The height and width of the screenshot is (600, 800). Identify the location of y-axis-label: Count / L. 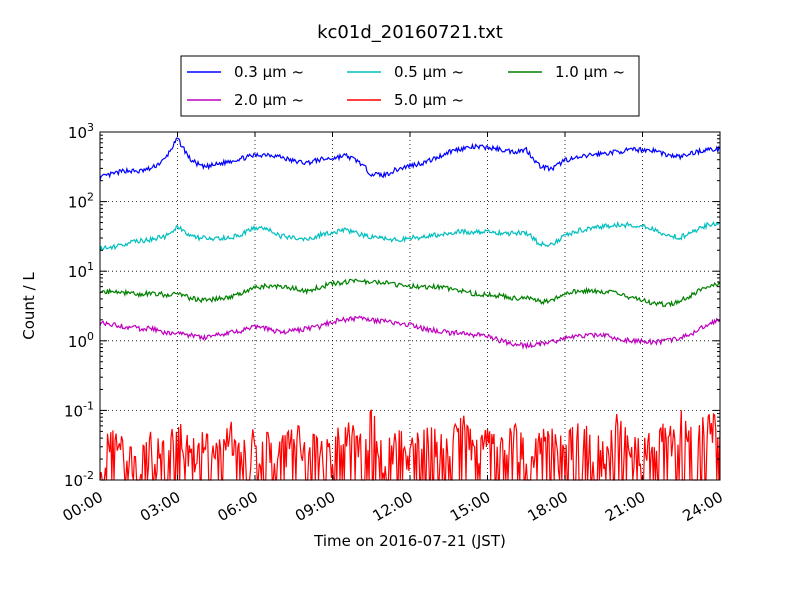
(29, 306).